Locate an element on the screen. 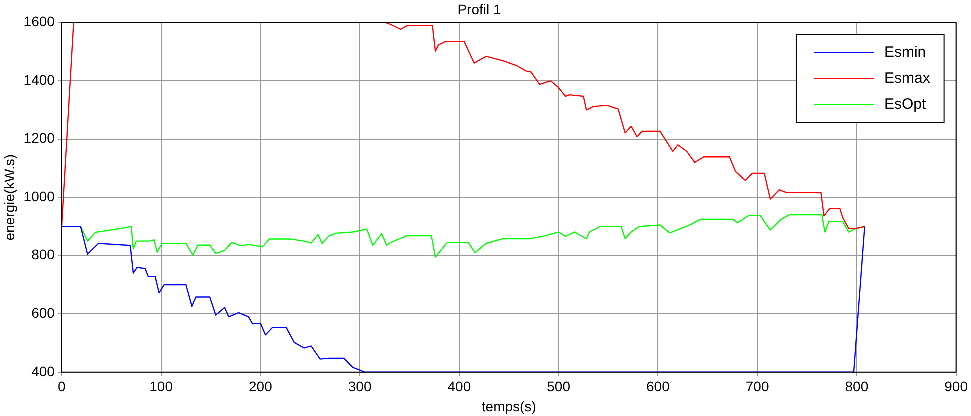 The height and width of the screenshot is (416, 971). x-tick-label: 100 is located at coordinates (162, 386).